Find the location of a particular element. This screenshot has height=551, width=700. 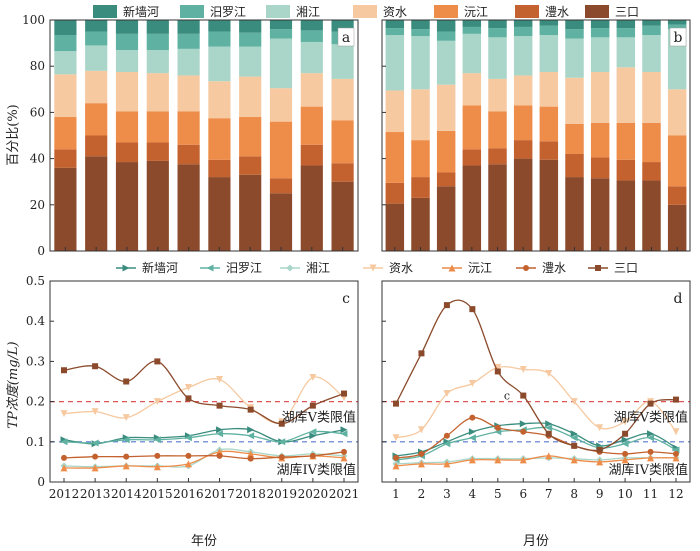

bar-b-6-汨罗江 is located at coordinates (523, 31).